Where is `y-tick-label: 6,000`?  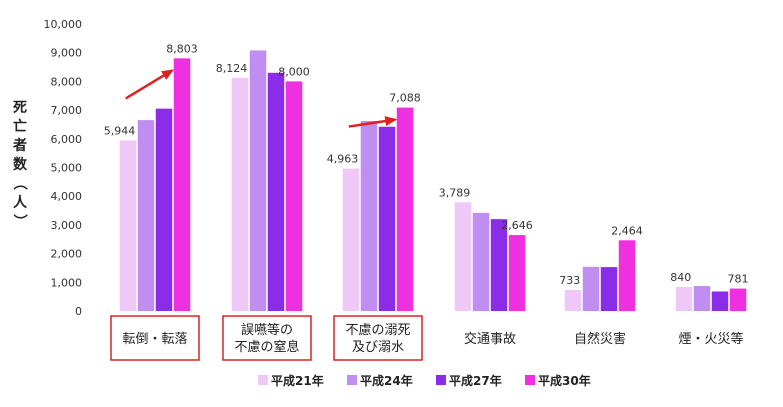 y-tick-label: 6,000 is located at coordinates (67, 139).